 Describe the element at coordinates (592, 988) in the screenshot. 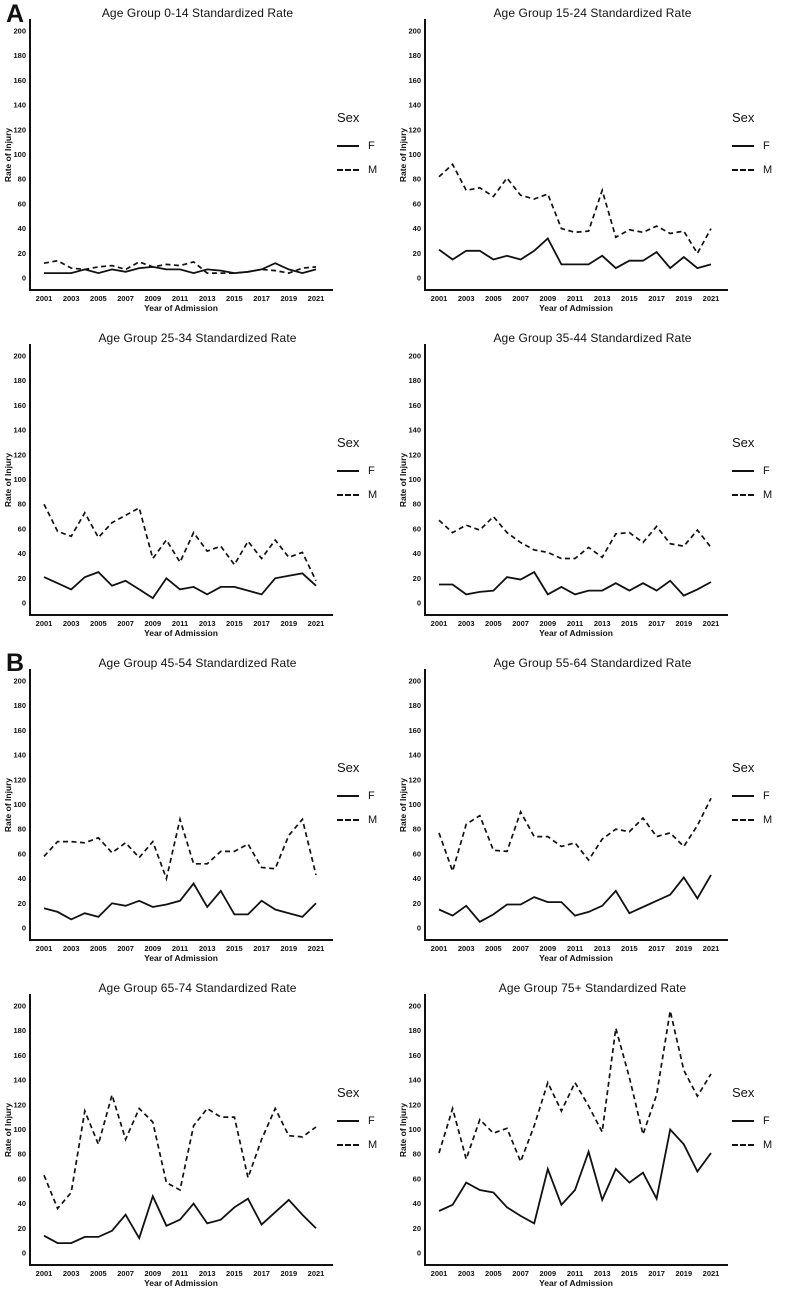

I see `panel-title: Age Group 75+ Standardized Rate` at that location.